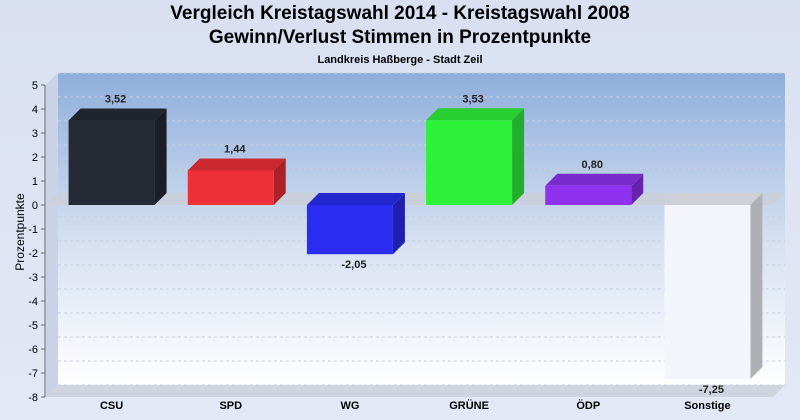 This screenshot has width=800, height=420. Describe the element at coordinates (111, 162) in the screenshot. I see `bar-csu` at that location.